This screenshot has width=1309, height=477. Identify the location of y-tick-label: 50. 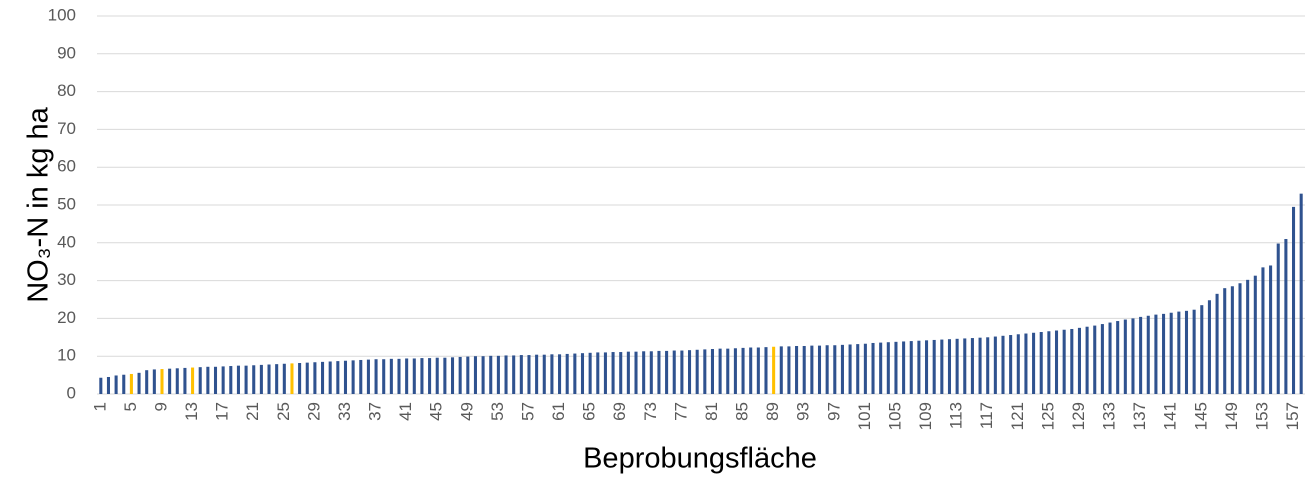
(66, 203).